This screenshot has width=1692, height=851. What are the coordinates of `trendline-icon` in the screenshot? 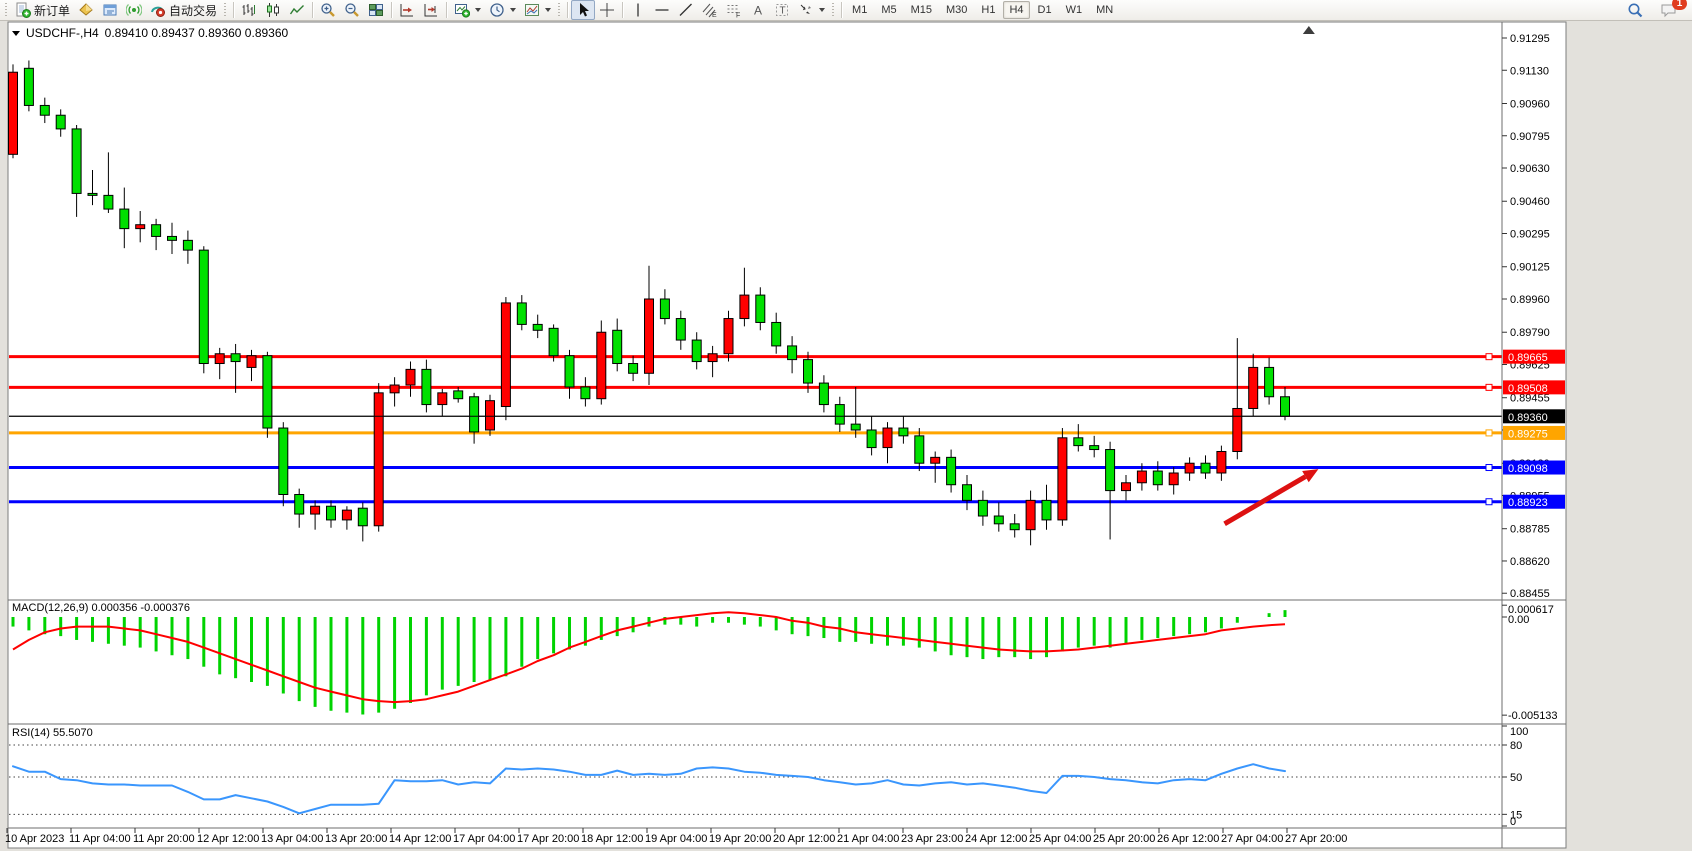 It's located at (686, 10).